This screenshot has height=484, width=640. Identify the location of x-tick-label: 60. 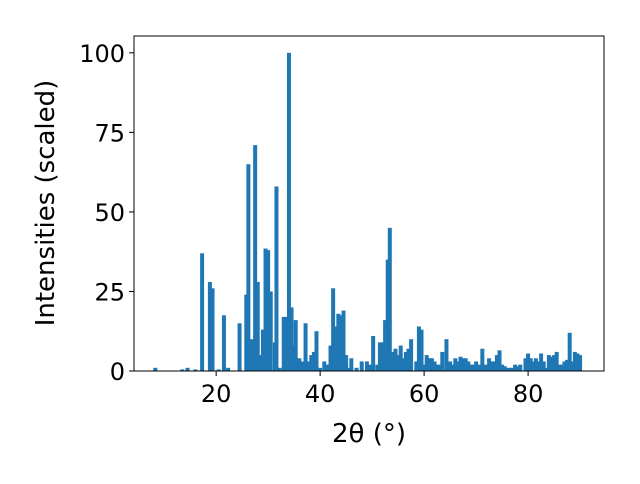
(424, 394).